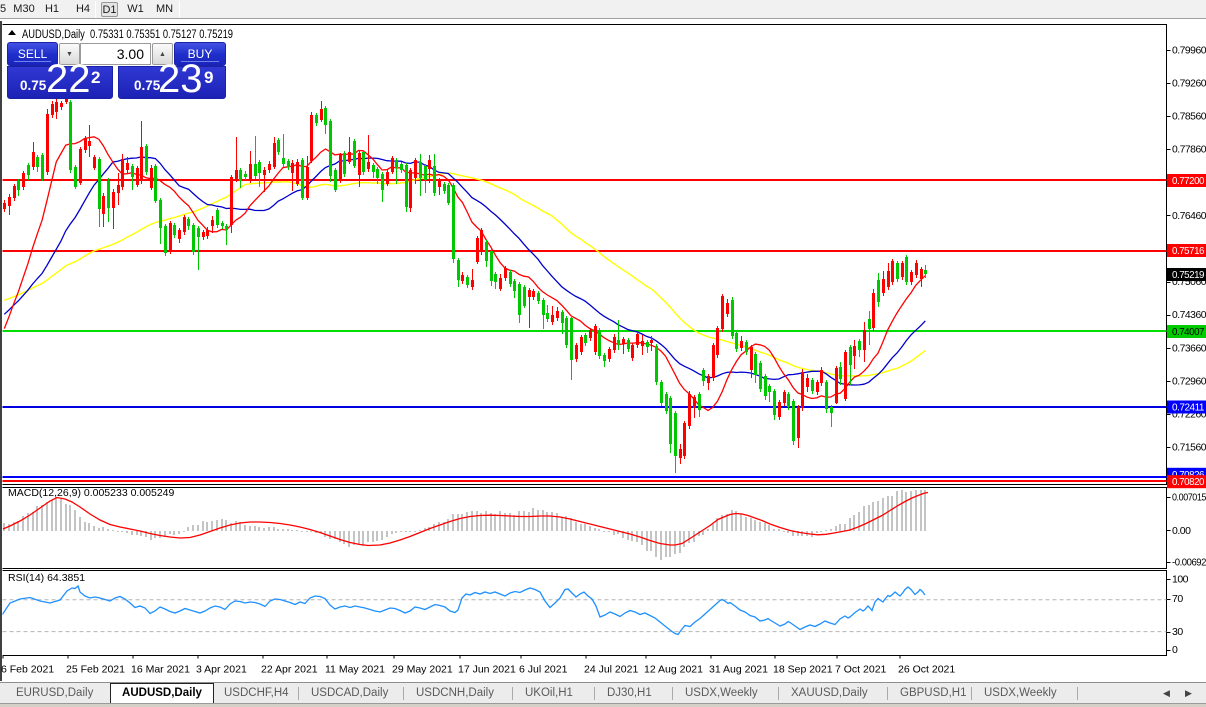 The width and height of the screenshot is (1206, 707). Describe the element at coordinates (289, 670) in the screenshot. I see `svg-text: 22 Apr 2021` at that location.